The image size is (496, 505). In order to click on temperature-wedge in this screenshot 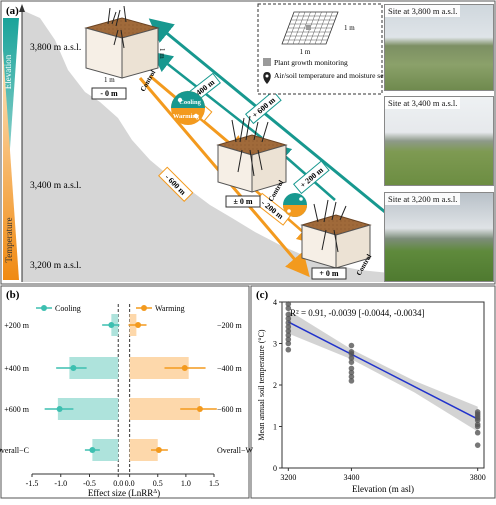, I will do `click(11, 165)`.